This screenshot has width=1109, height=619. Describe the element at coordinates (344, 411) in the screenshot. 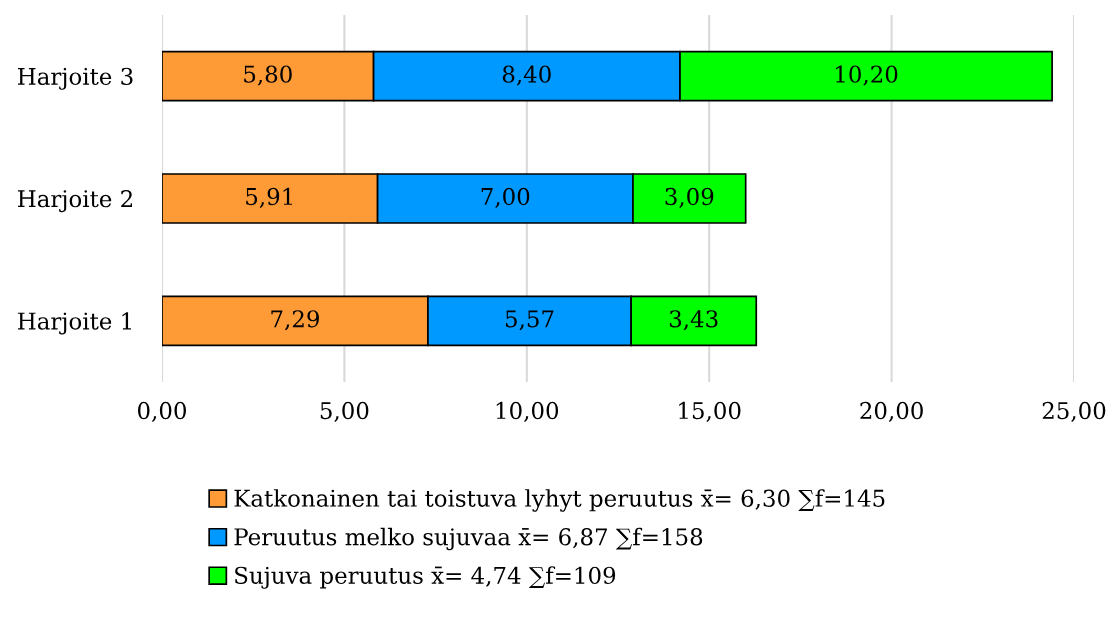

I see `x-tick-label: 5,00` at that location.